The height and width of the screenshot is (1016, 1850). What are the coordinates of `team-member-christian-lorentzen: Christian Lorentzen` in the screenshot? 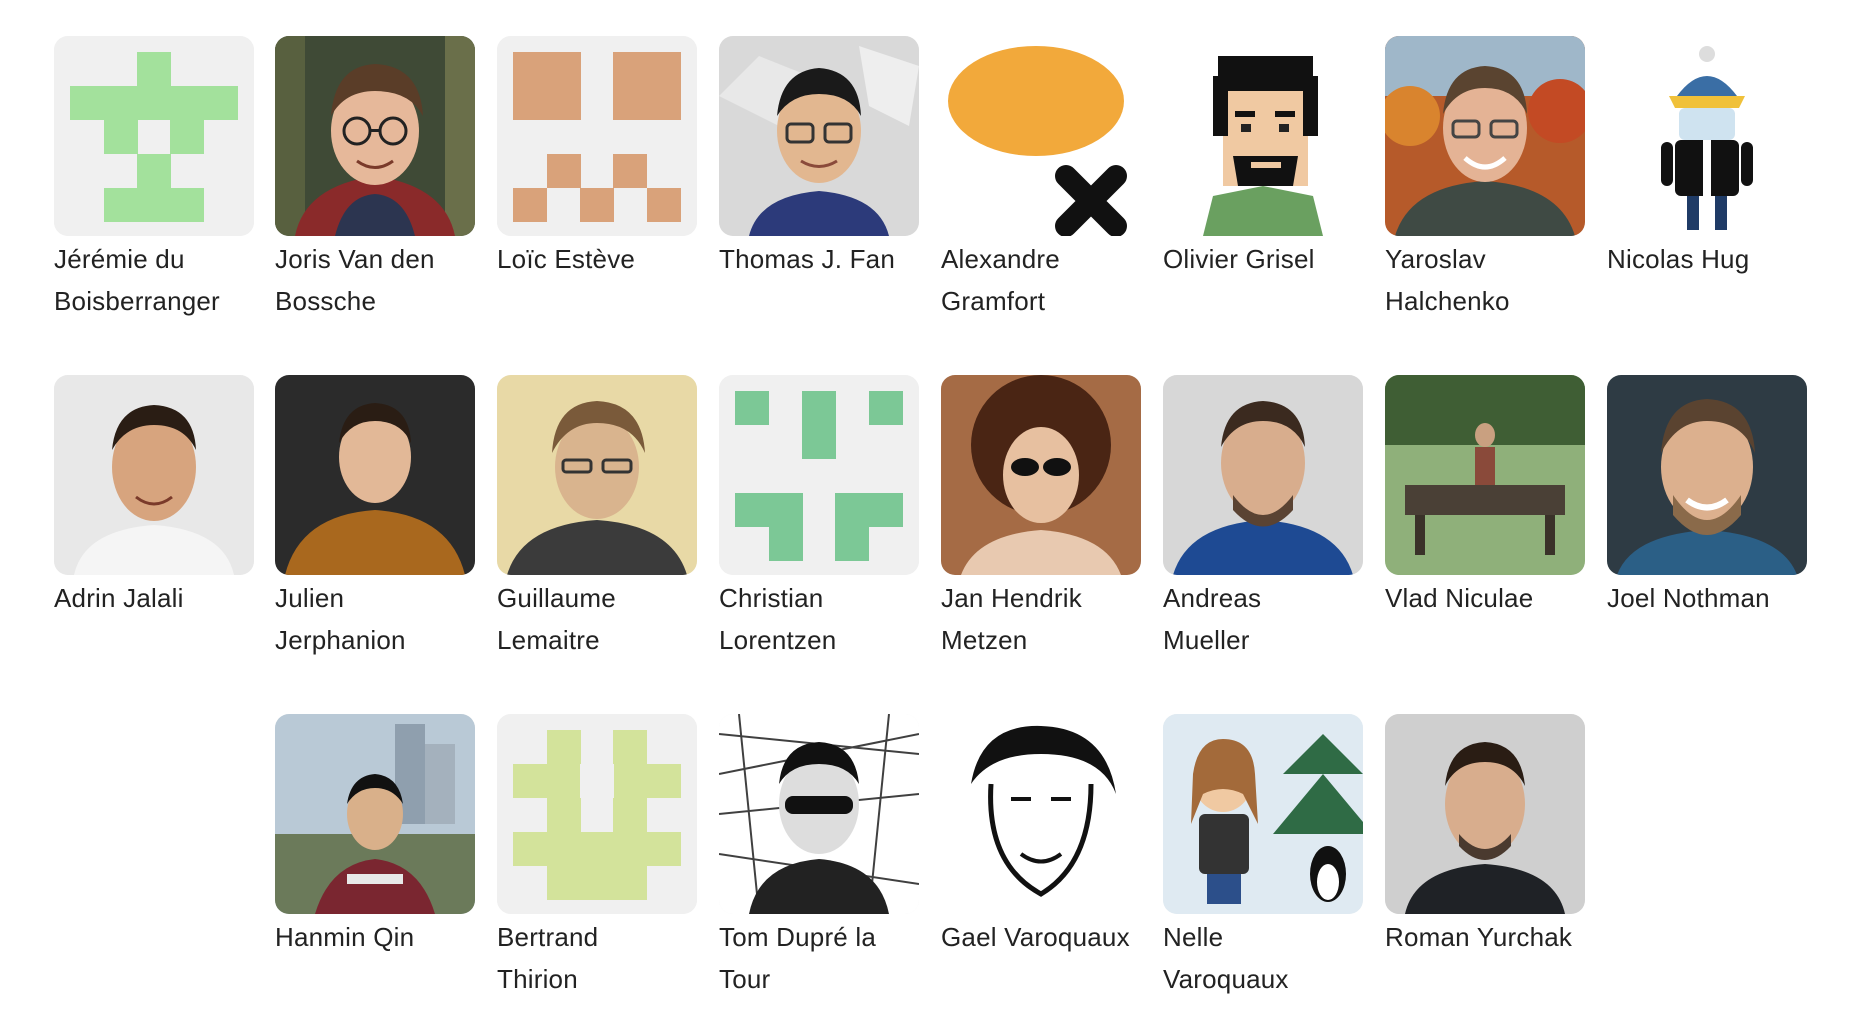 It's located at (824, 518).